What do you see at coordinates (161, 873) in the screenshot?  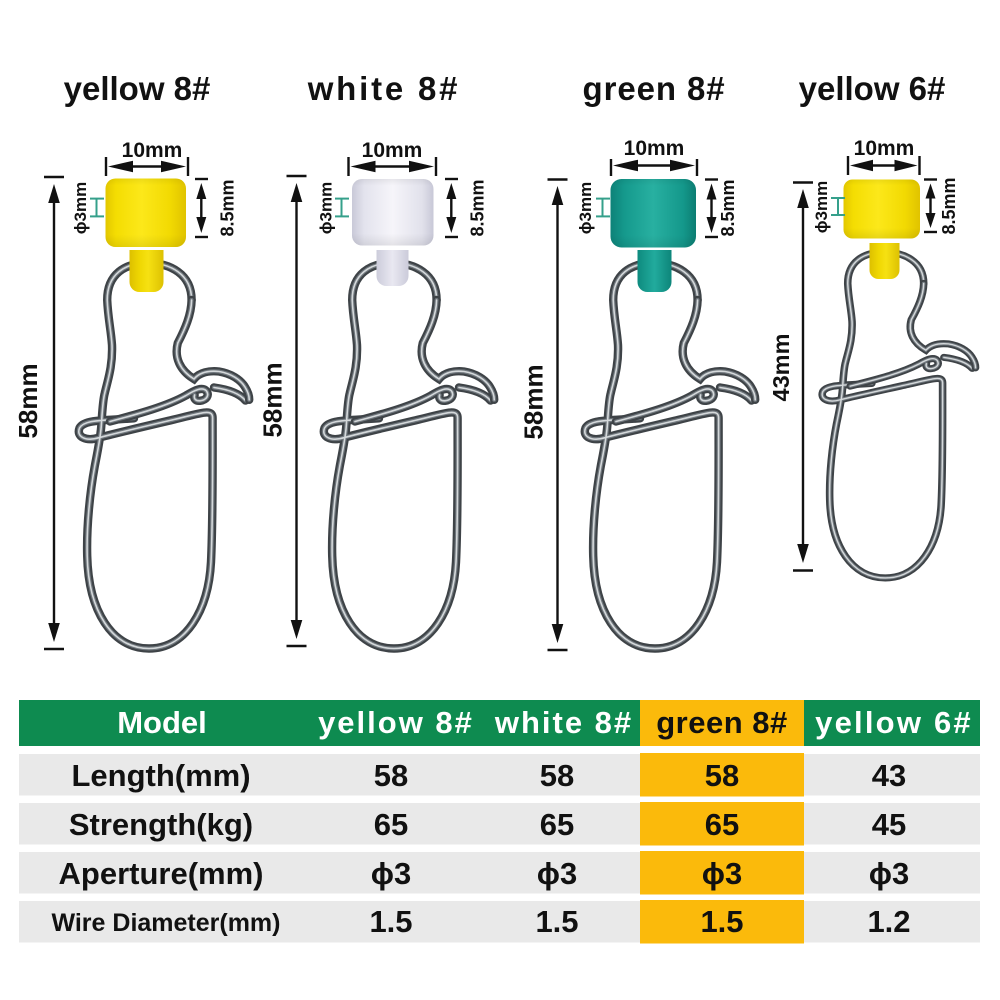 I see `svg-text: Aperture(mm)` at bounding box center [161, 873].